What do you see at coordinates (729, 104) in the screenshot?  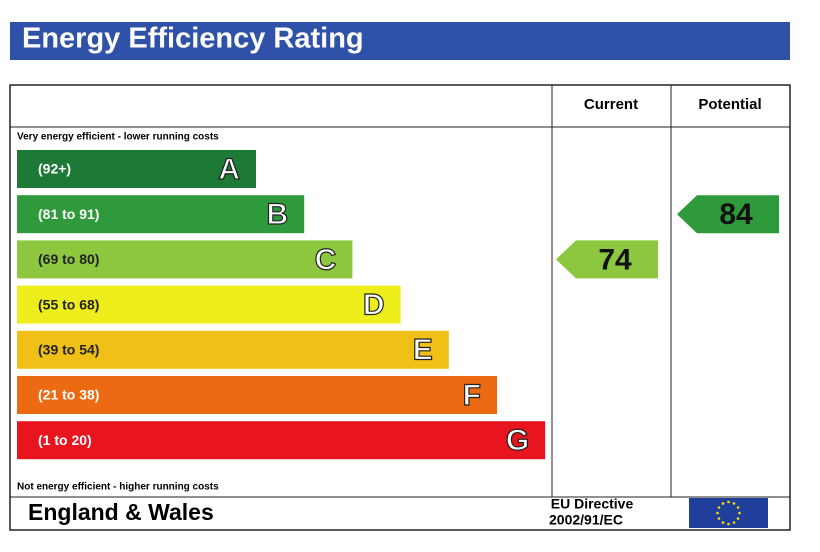 I see `column-header: Potential` at bounding box center [729, 104].